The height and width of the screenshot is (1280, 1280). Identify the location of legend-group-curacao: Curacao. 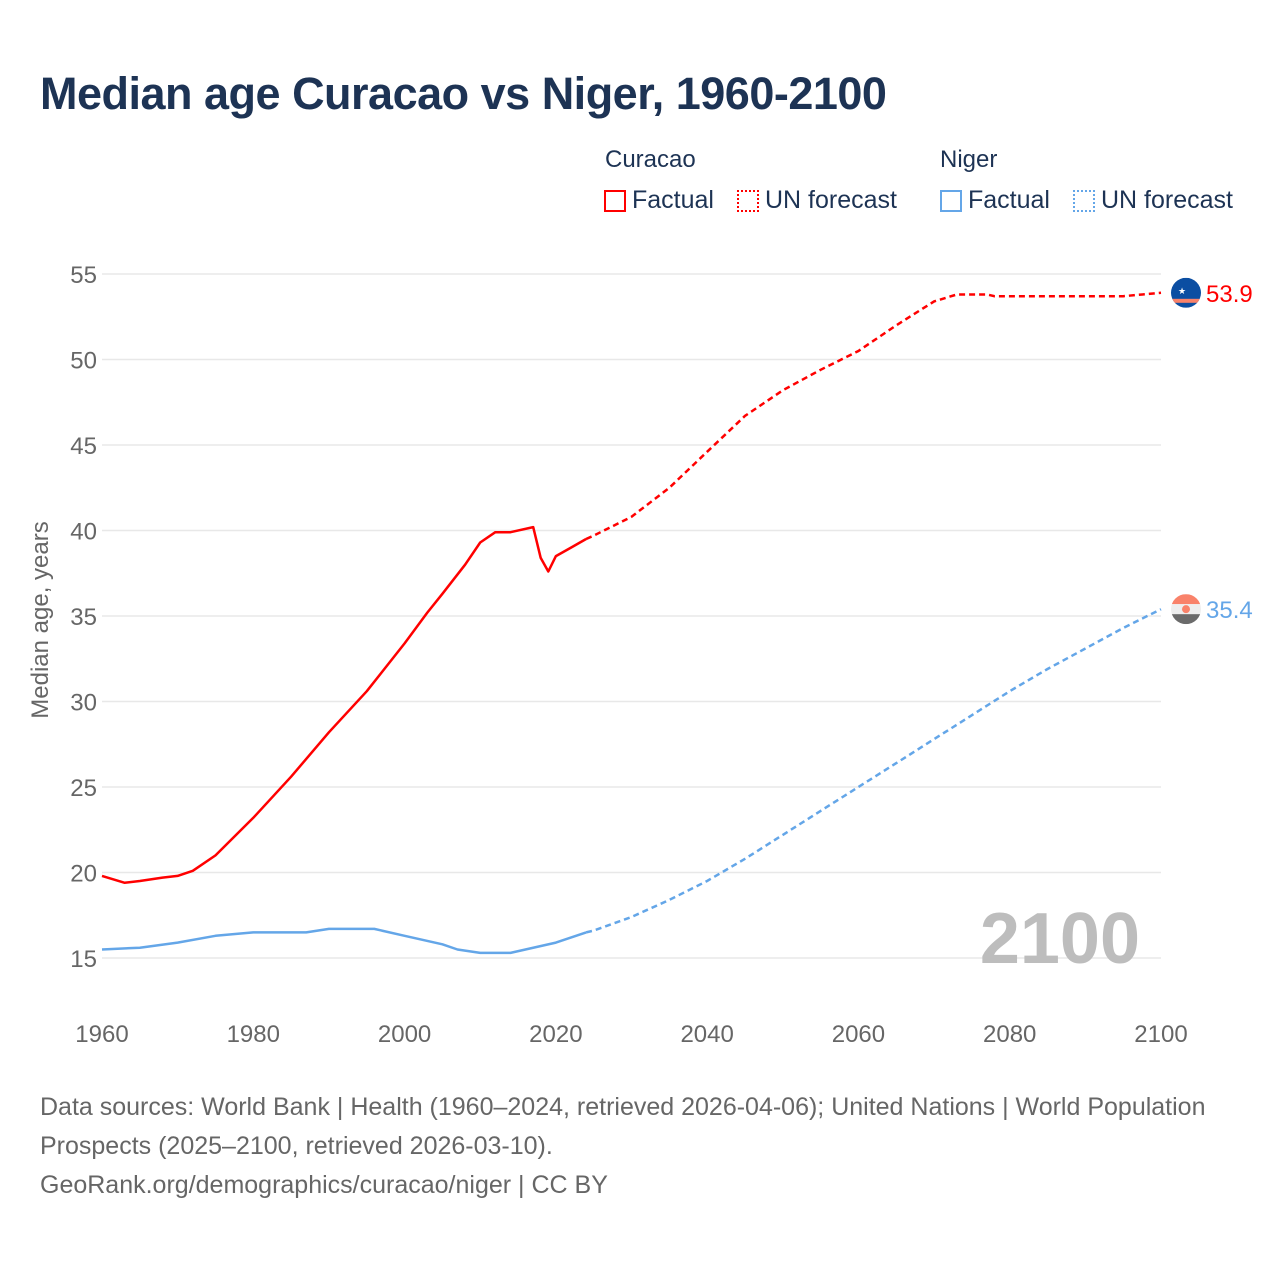
(650, 159).